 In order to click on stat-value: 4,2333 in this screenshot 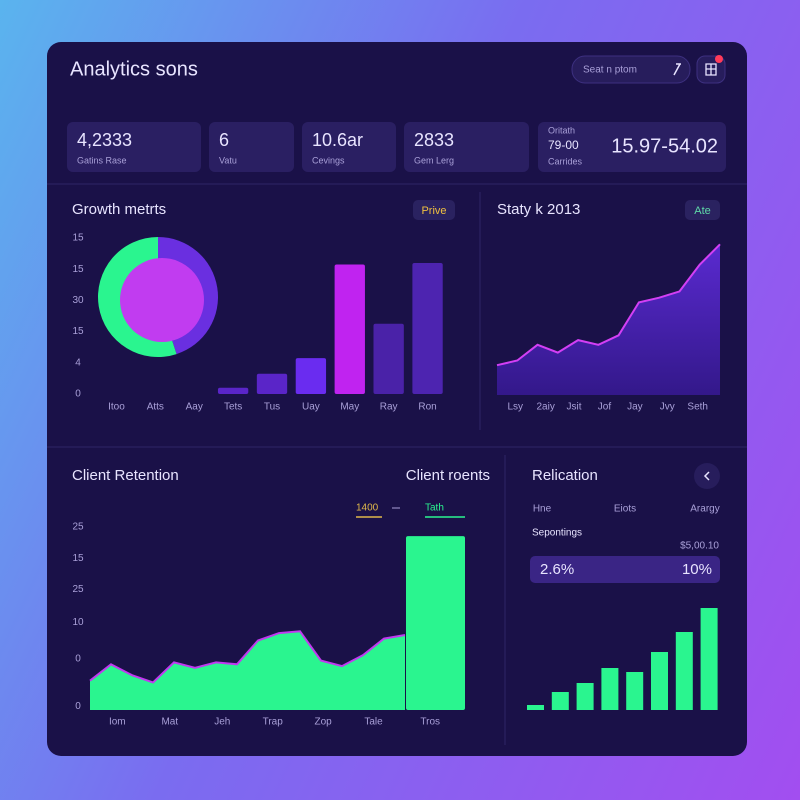, I will do `click(104, 140)`.